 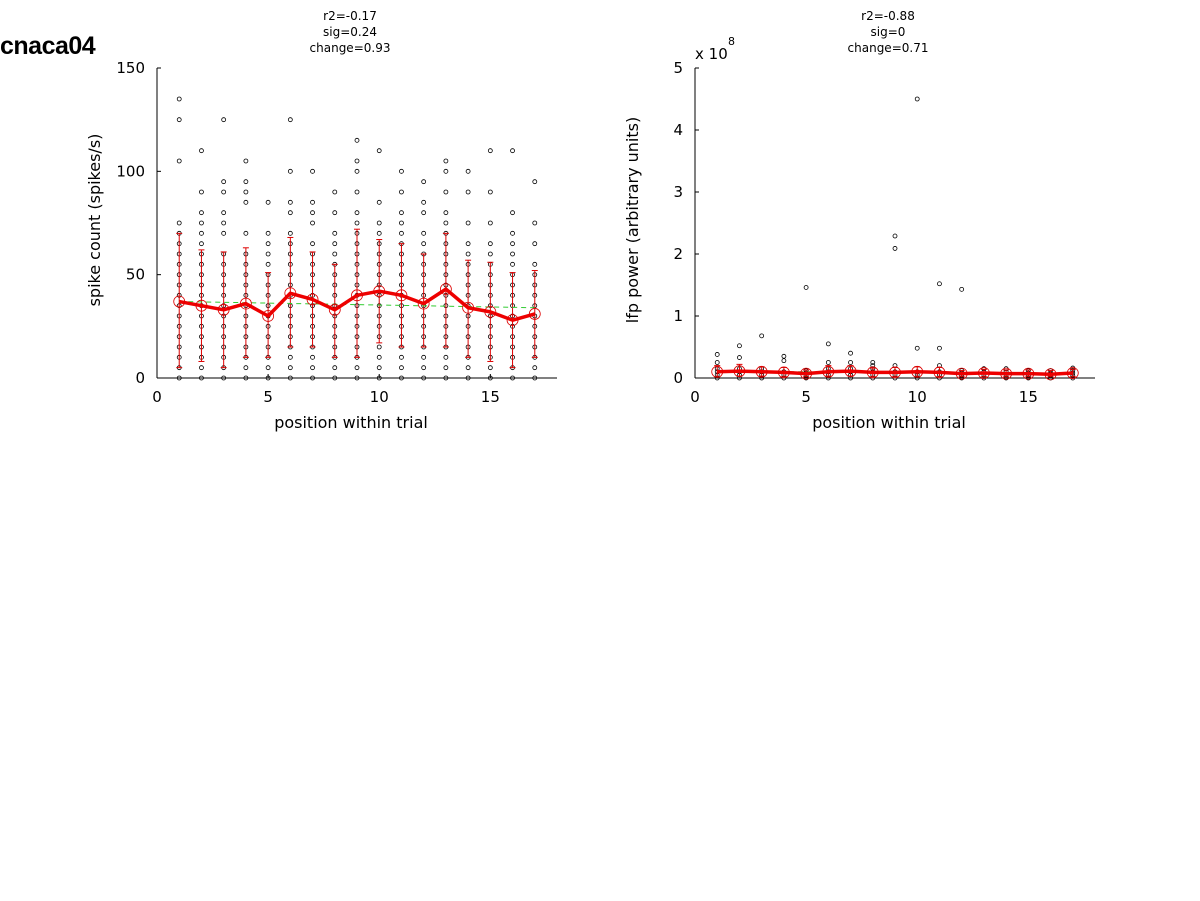 What do you see at coordinates (678, 130) in the screenshot?
I see `y-tick-label: 4` at bounding box center [678, 130].